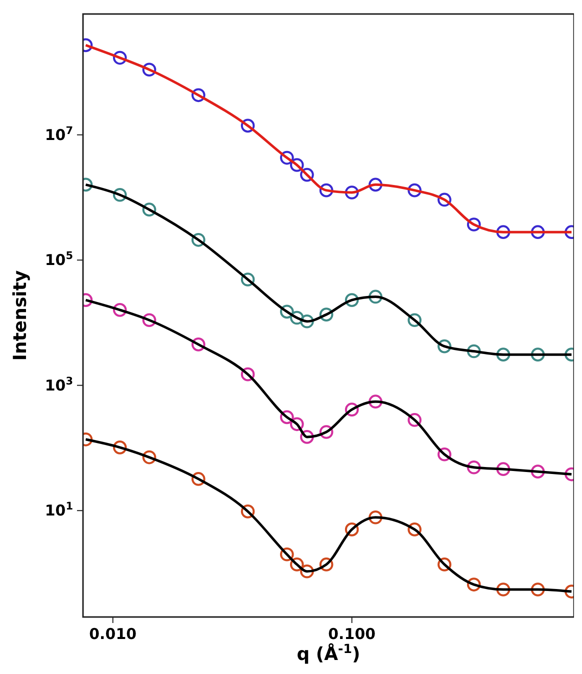 The image size is (582, 674). Describe the element at coordinates (58, 134) in the screenshot. I see `y-tick-label: 10$^{7}$` at that location.